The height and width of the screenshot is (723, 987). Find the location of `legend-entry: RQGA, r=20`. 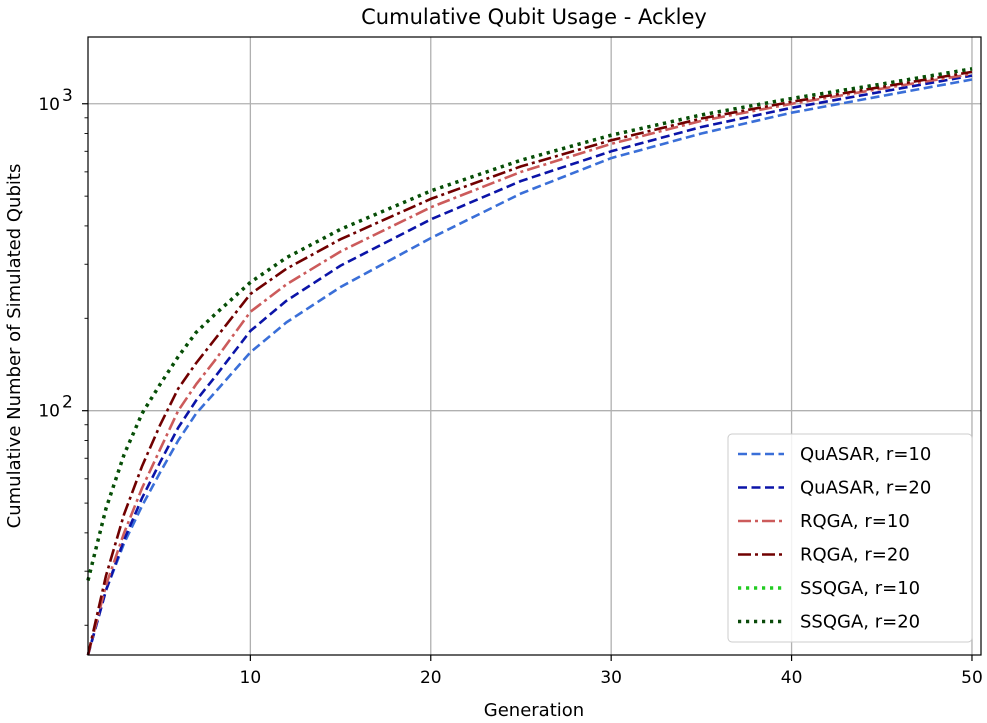

legend-entry: RQGA, r=20 is located at coordinates (855, 555).